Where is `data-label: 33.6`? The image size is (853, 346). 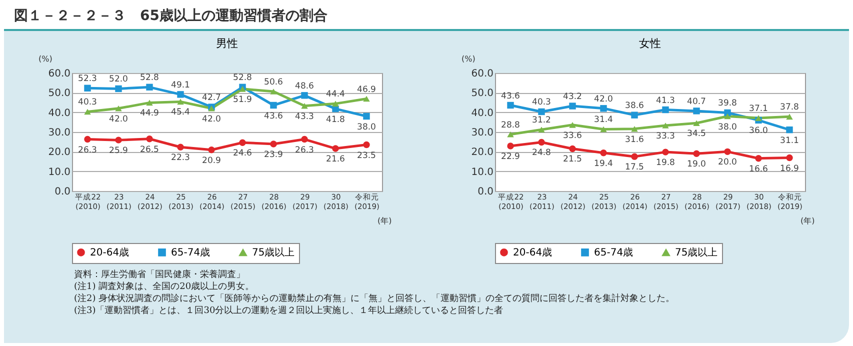 data-label: 33.6 is located at coordinates (572, 135).